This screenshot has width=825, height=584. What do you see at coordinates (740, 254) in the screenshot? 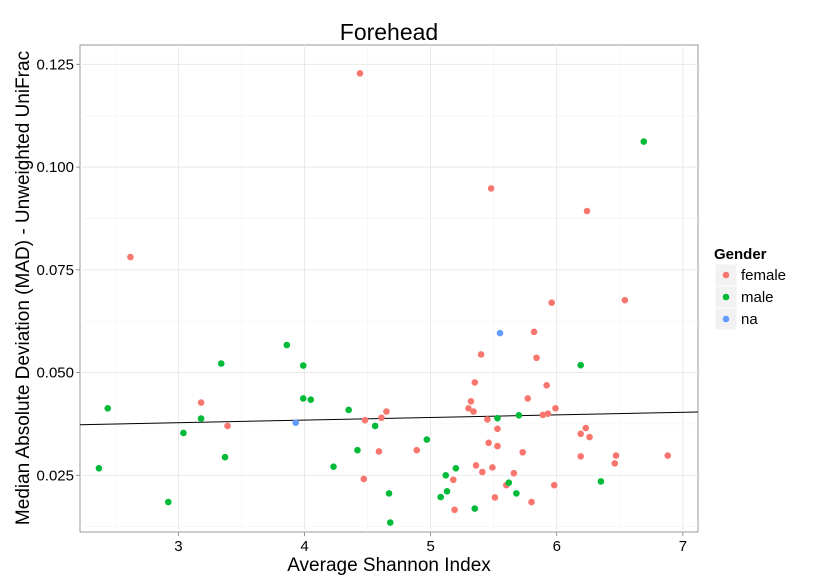
I see `legend-title: Gender` at bounding box center [740, 254].